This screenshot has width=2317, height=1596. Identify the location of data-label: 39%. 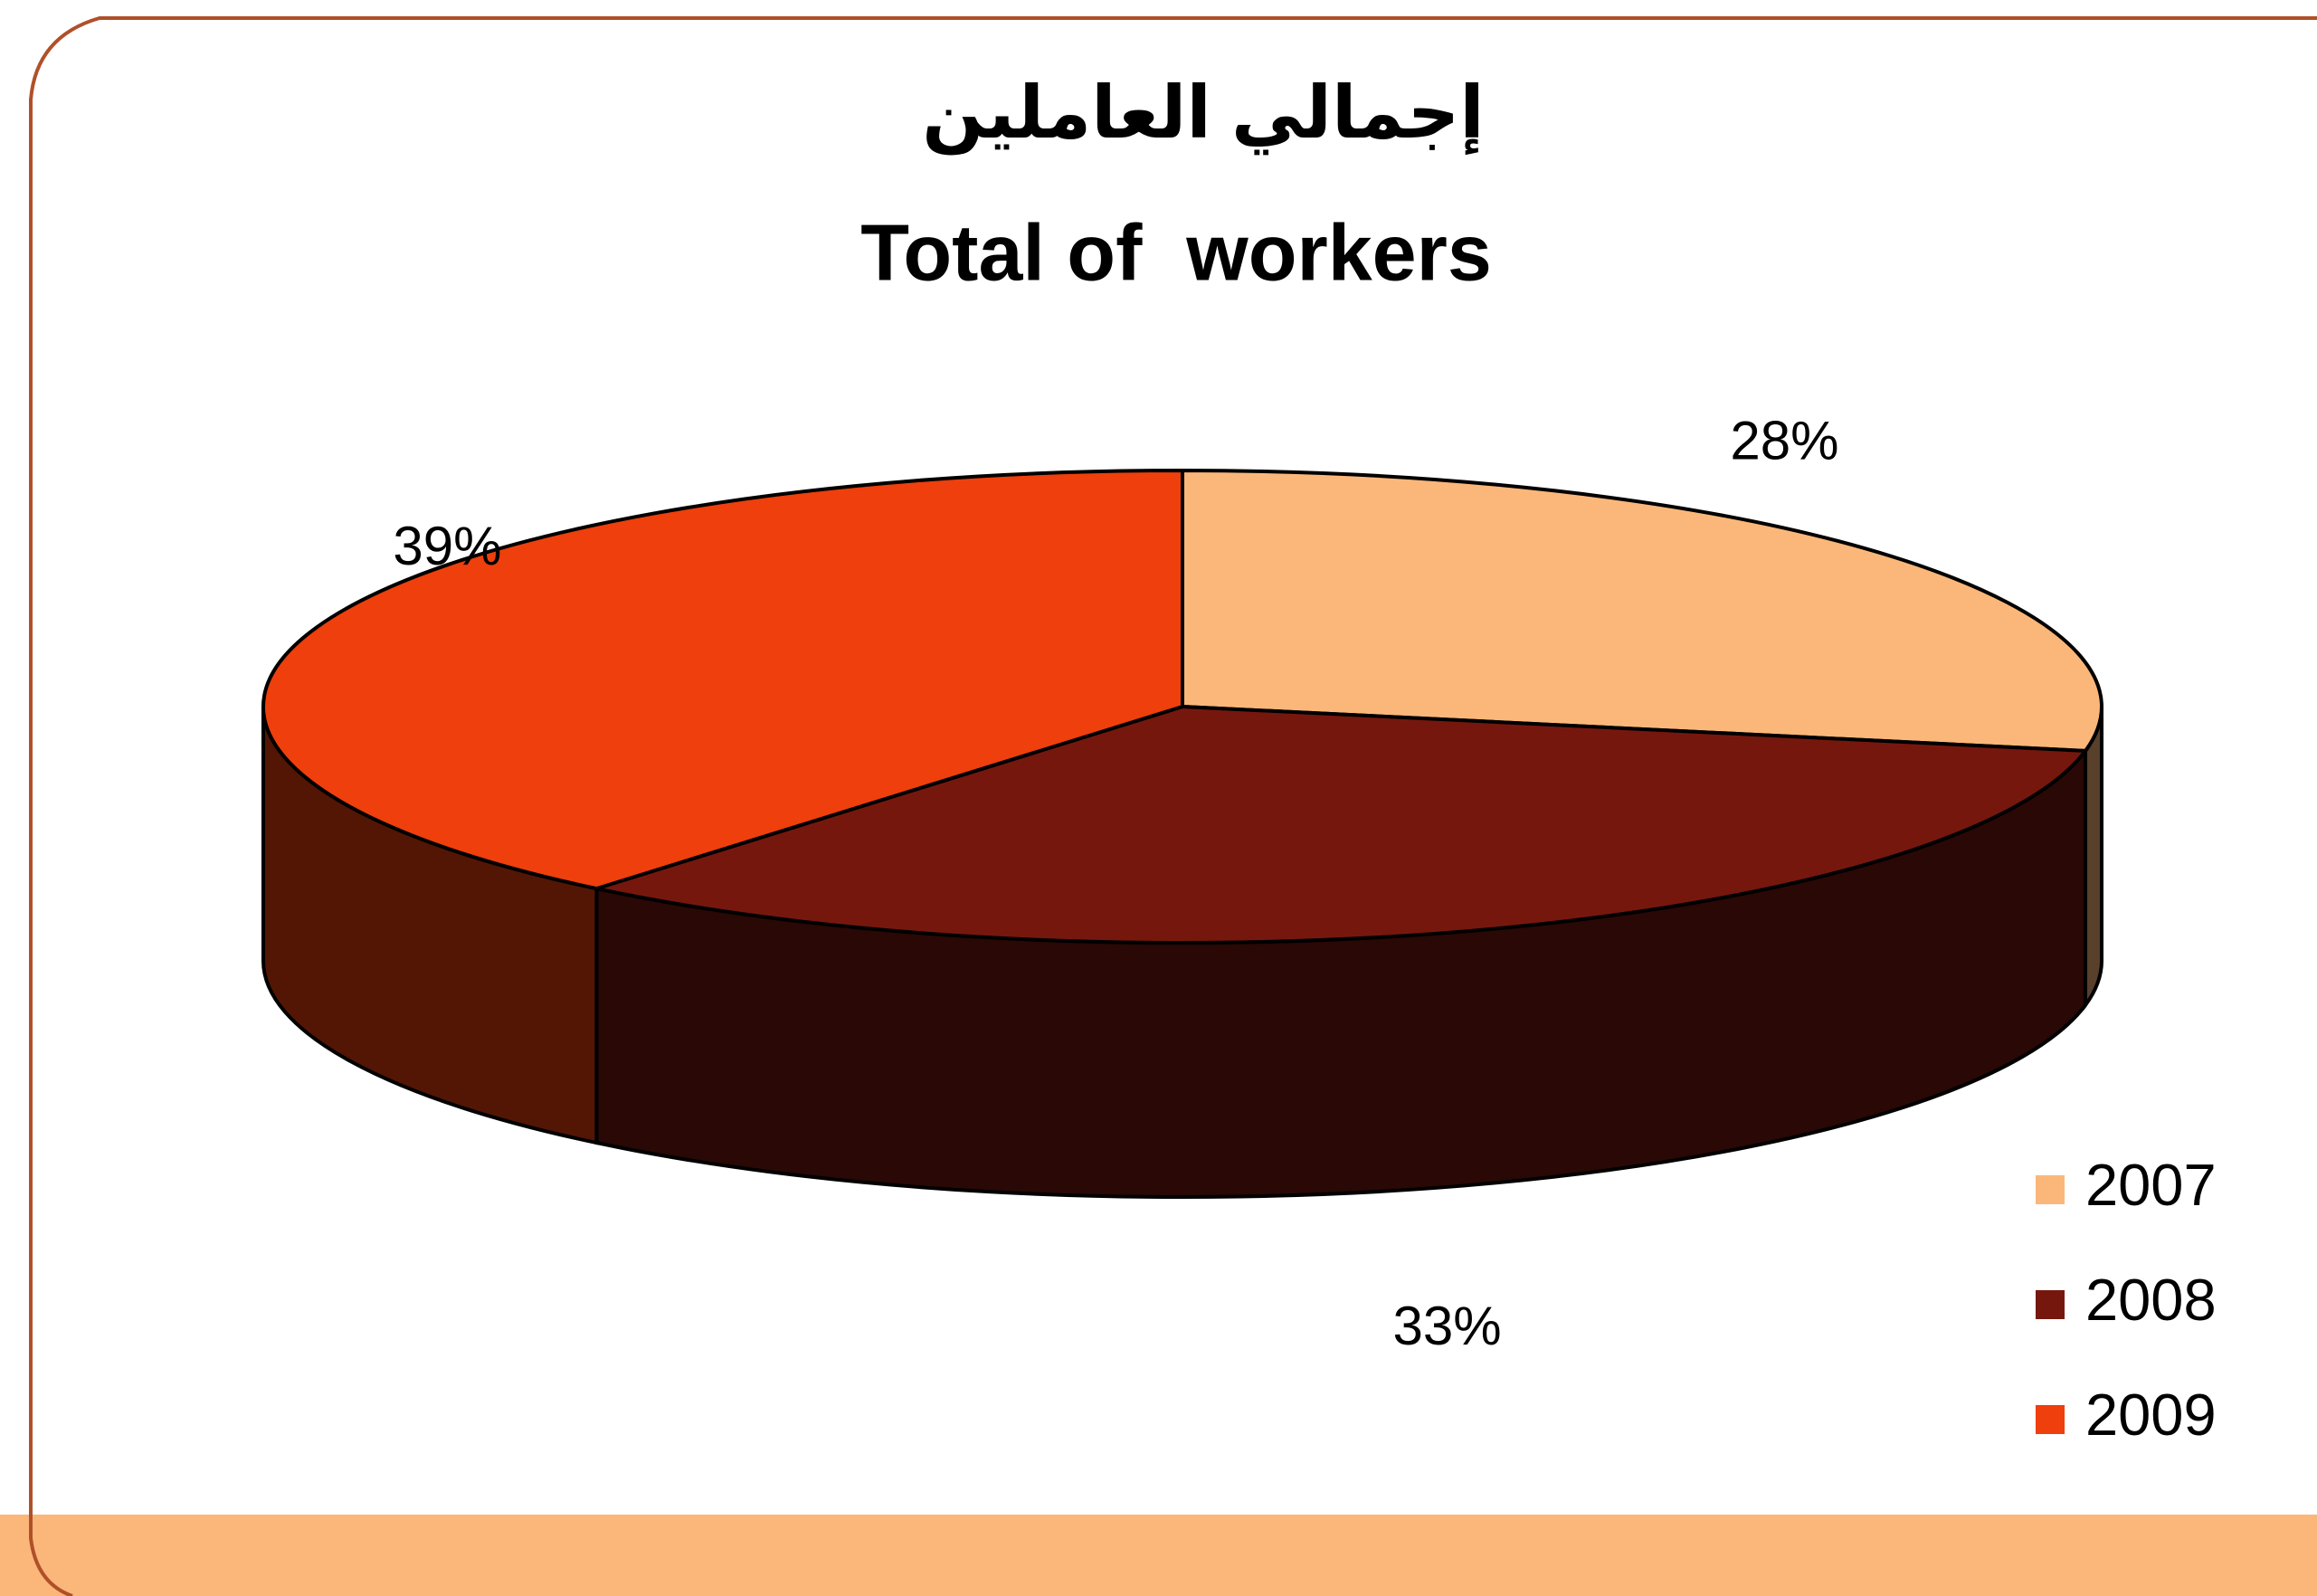
(447, 546).